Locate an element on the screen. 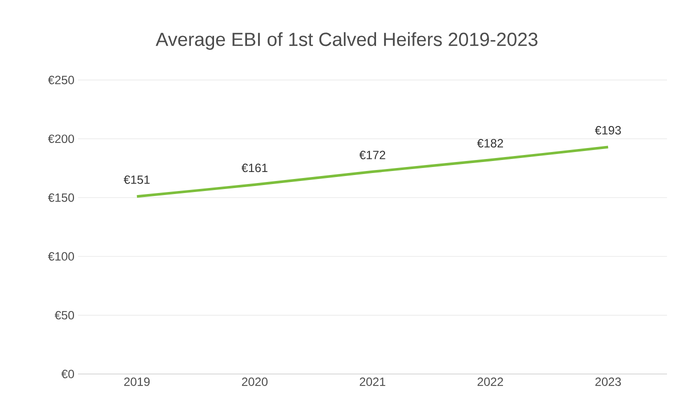 Image resolution: width=694 pixels, height=412 pixels. data-label: €151 is located at coordinates (137, 179).